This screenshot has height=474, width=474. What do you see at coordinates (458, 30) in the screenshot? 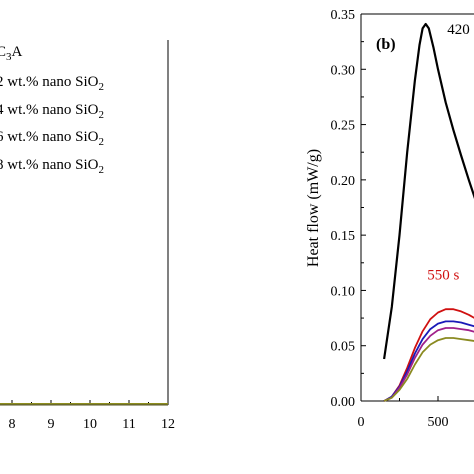
I see `annotation-1: 420` at bounding box center [458, 30].